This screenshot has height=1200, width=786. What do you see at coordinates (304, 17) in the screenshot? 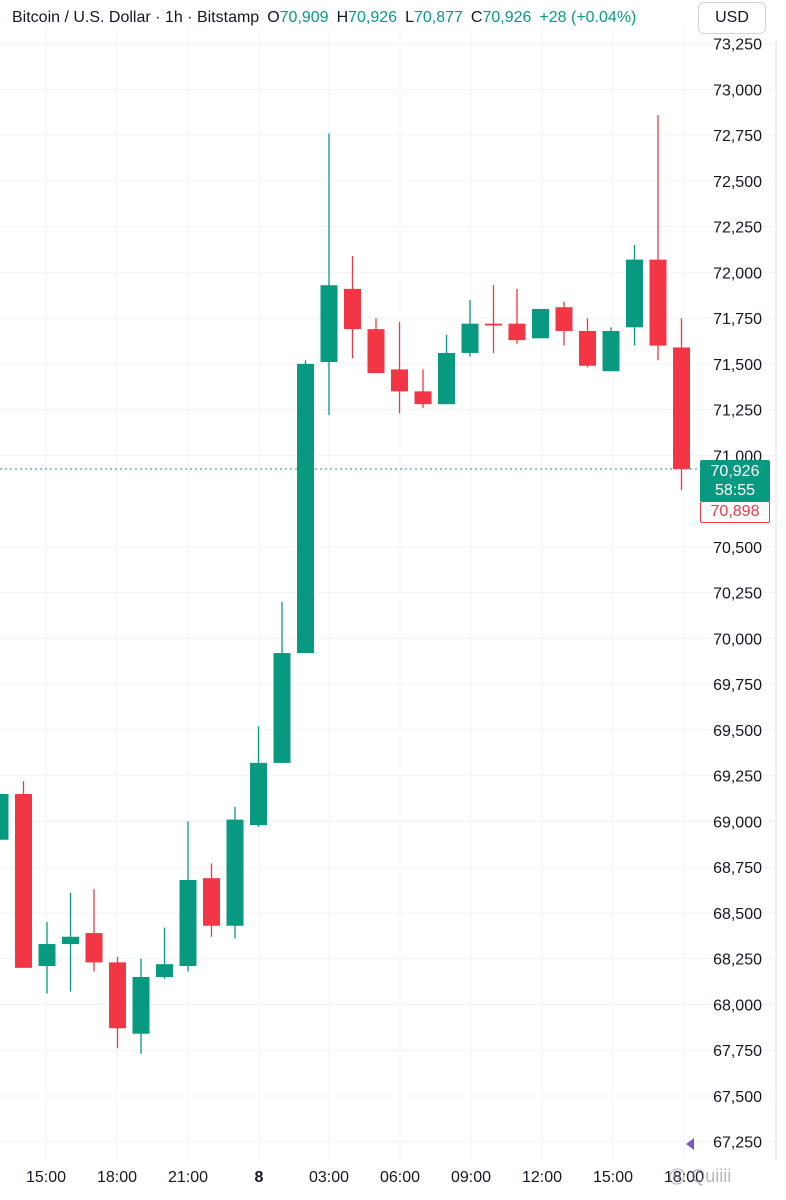
I see `open-value: 70,909` at bounding box center [304, 17].